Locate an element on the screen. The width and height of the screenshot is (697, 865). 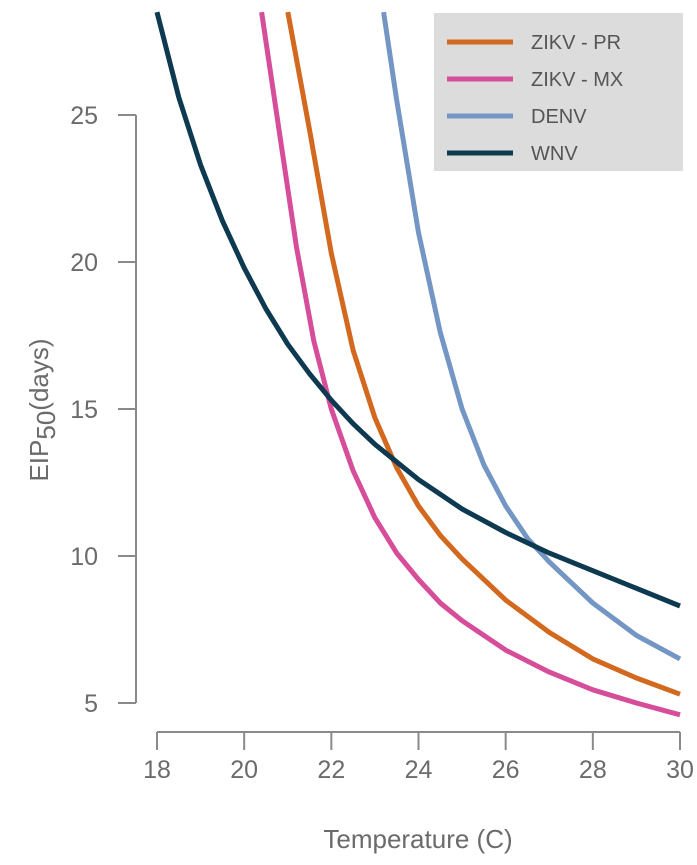
legend-label: WNV is located at coordinates (554, 154).